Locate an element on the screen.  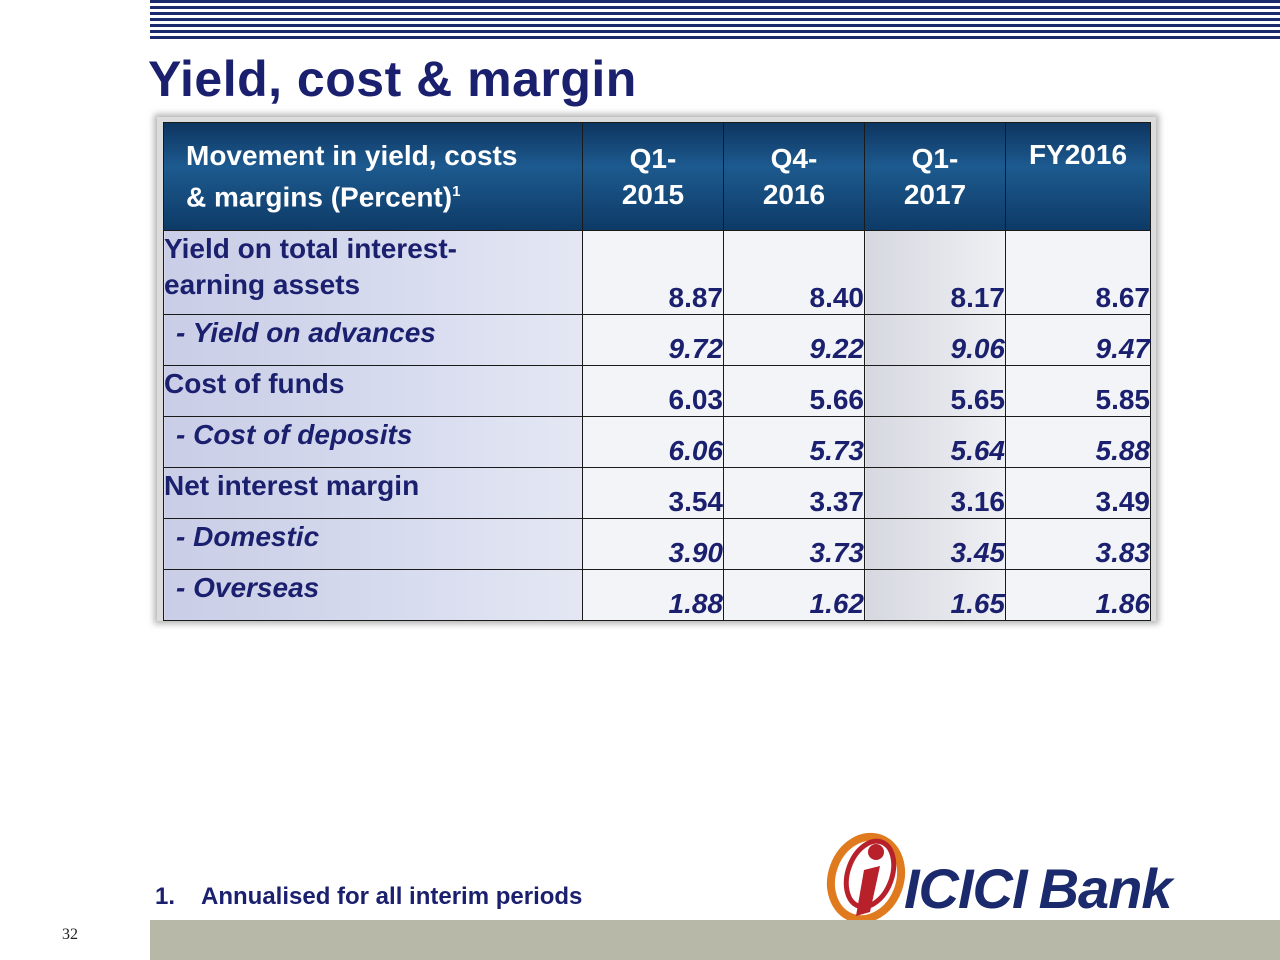
header-col-line2: 2015 is located at coordinates (653, 194).